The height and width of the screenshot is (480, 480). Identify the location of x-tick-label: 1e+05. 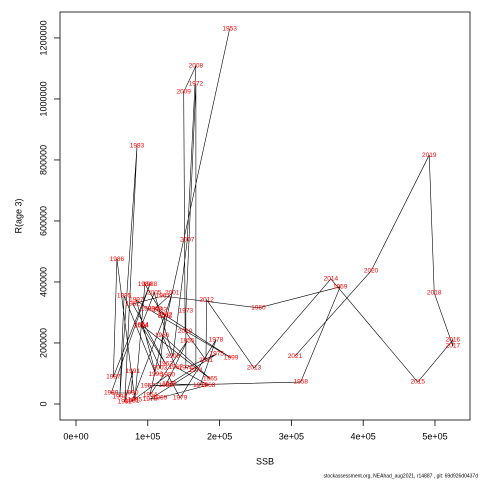
(147, 436).